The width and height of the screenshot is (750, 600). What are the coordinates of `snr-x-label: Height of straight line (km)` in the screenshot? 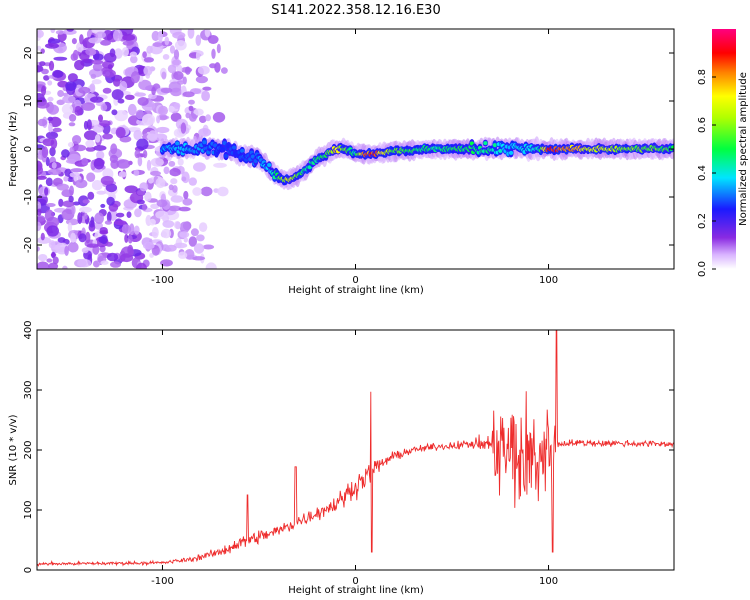 It's located at (356, 590).